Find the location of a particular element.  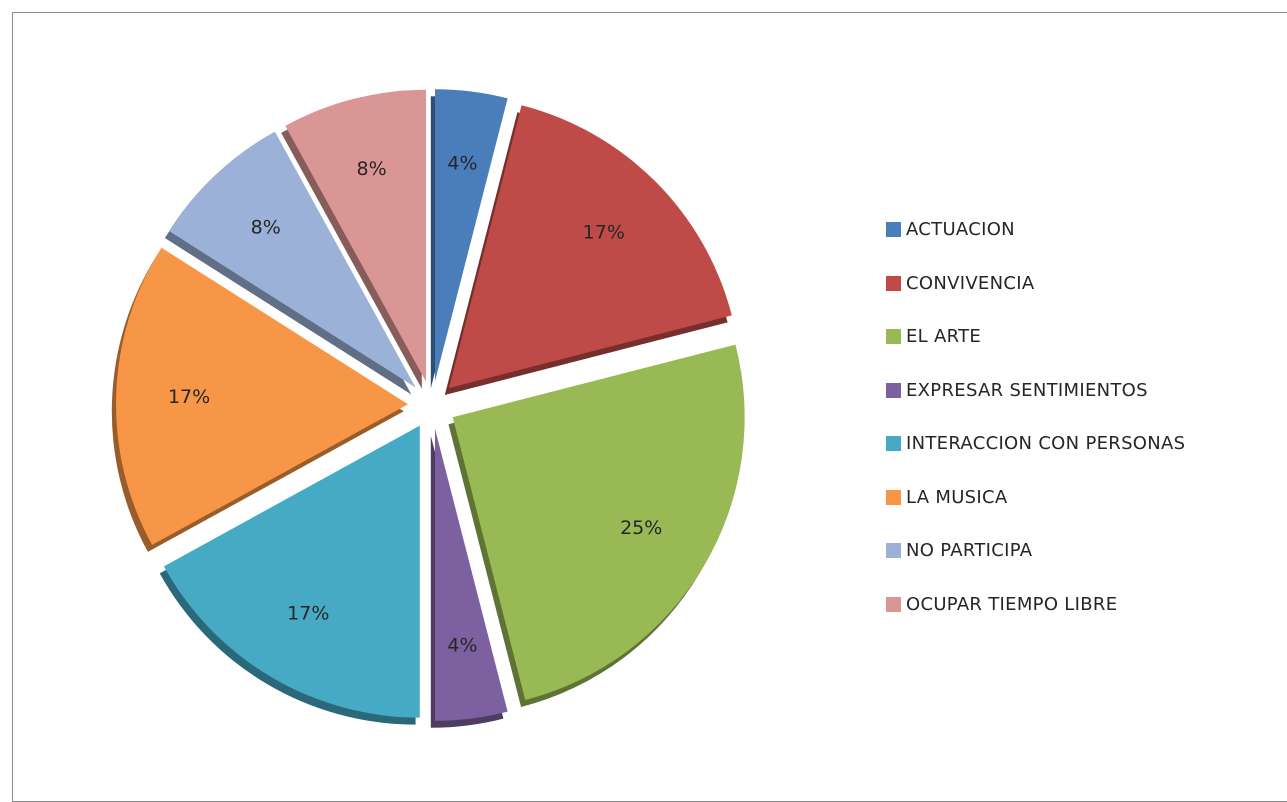

legend-item: NO PARTICIPA is located at coordinates (1035, 551).